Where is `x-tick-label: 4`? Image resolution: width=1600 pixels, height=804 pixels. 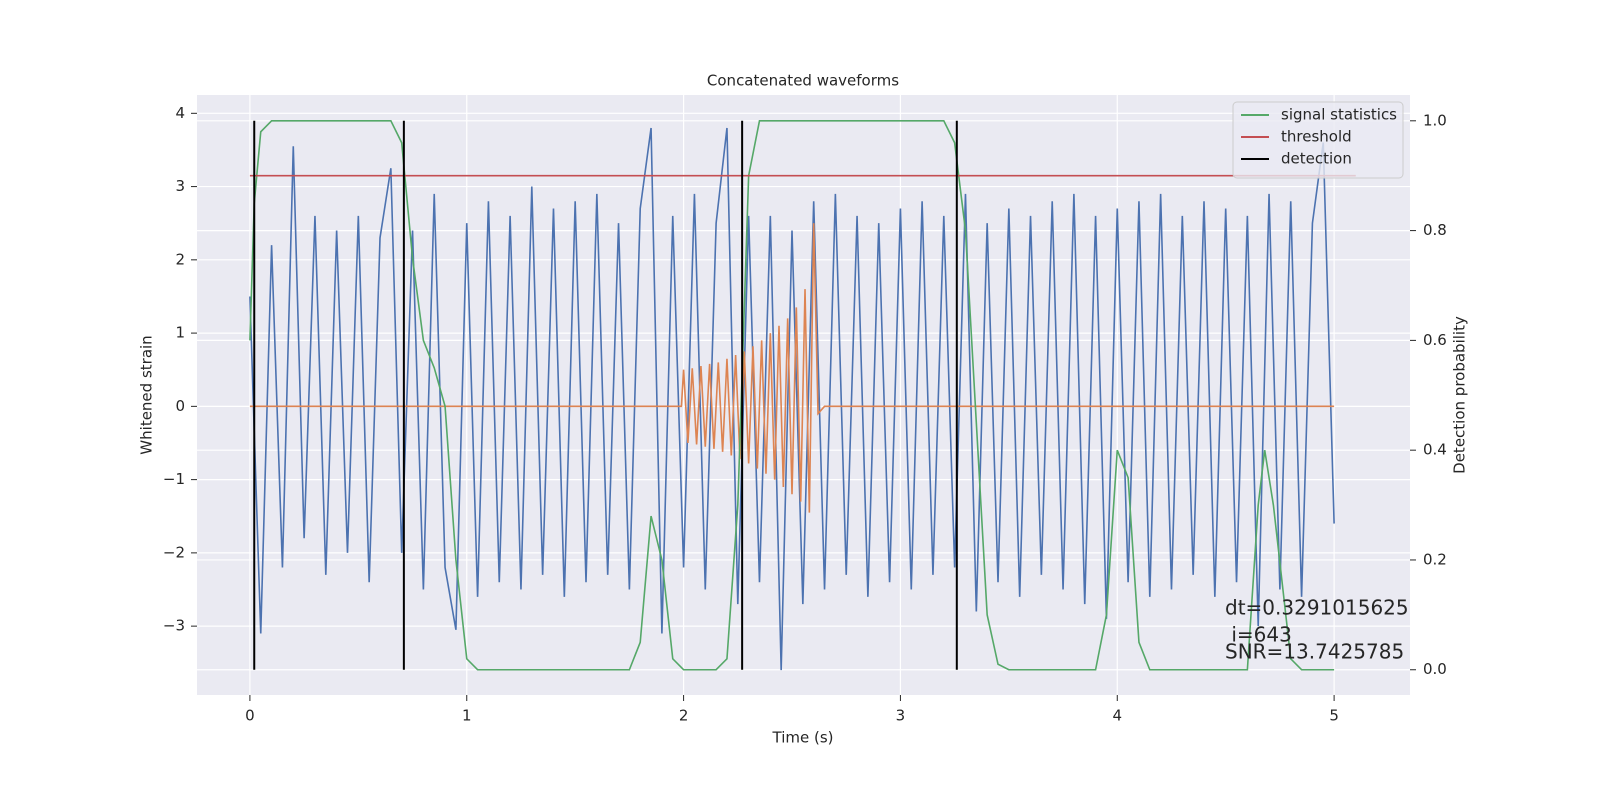
x-tick-label: 4 is located at coordinates (1117, 716).